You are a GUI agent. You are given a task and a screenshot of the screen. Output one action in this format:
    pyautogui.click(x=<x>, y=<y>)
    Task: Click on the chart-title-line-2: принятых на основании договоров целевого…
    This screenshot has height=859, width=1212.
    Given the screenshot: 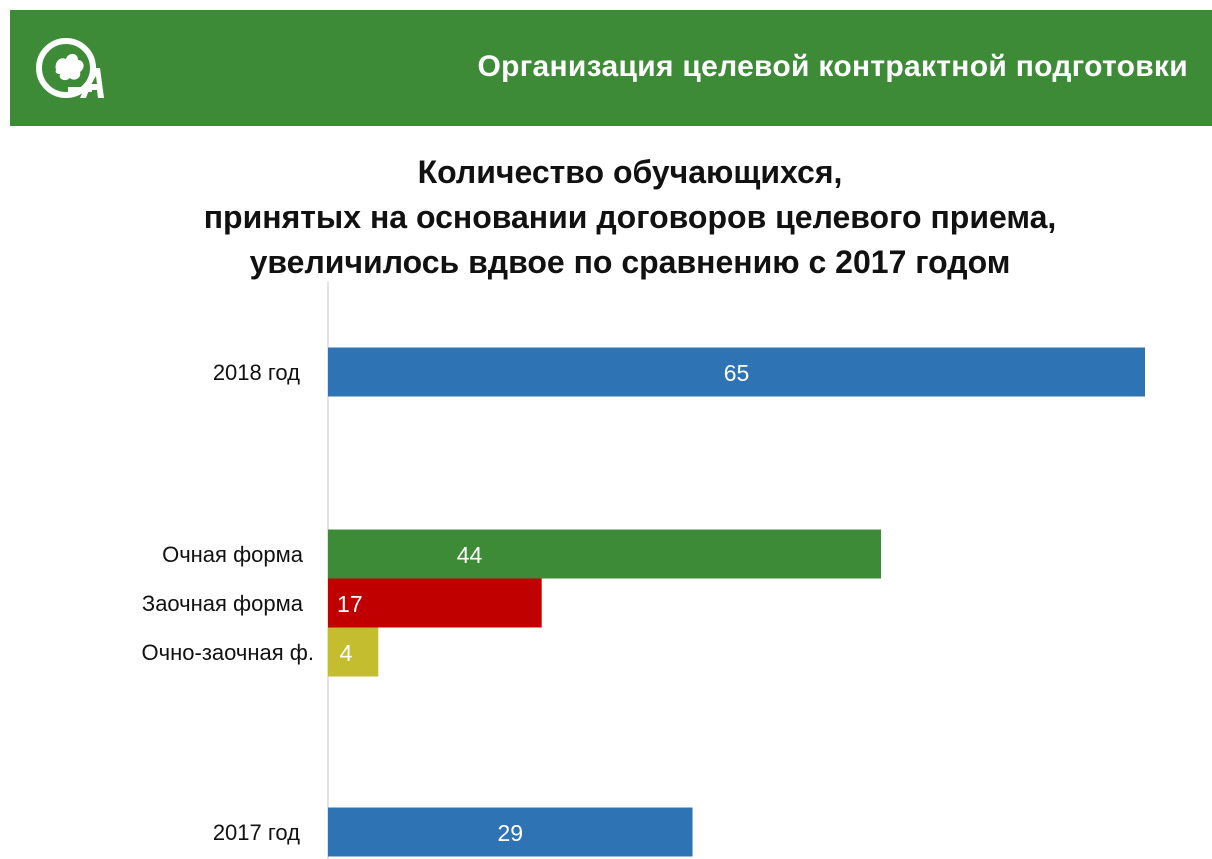 What is the action you would take?
    pyautogui.click(x=630, y=217)
    